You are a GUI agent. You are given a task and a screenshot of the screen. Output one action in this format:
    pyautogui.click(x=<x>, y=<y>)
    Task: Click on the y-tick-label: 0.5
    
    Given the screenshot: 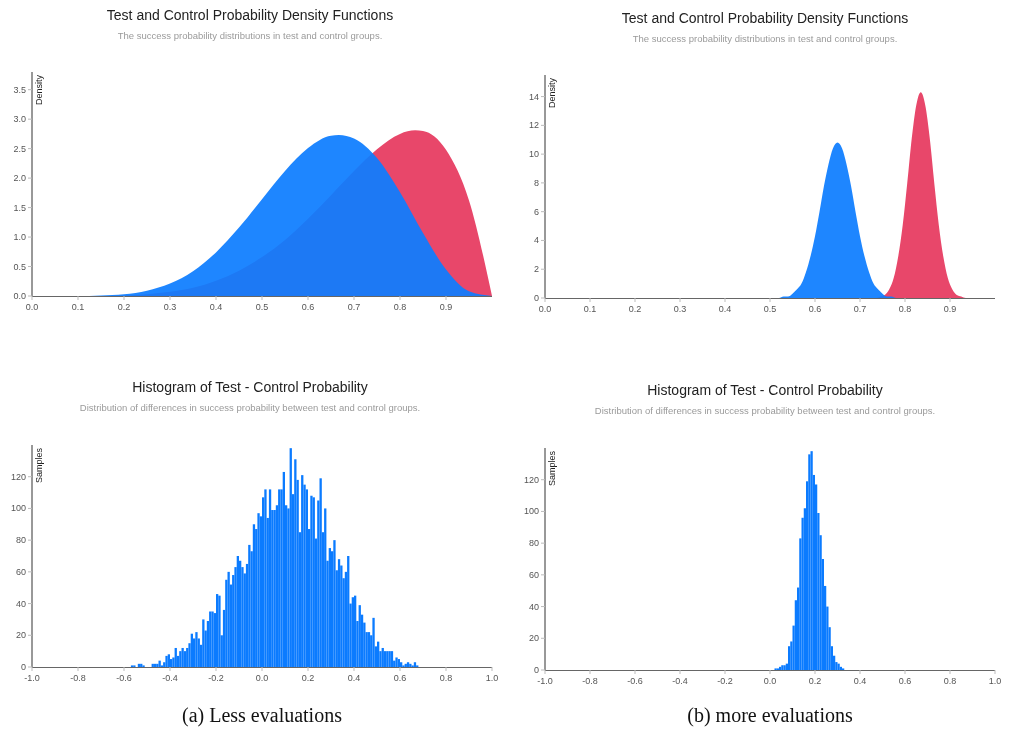 What is the action you would take?
    pyautogui.click(x=19, y=266)
    